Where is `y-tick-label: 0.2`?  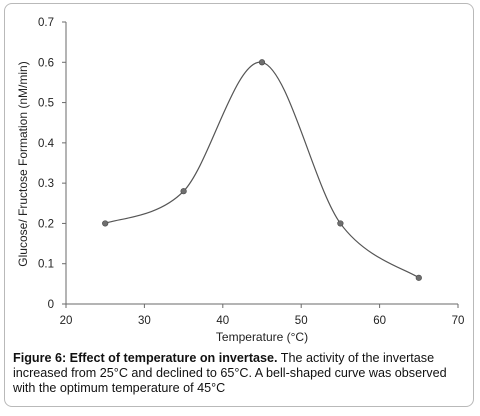 y-tick-label: 0.2 is located at coordinates (46, 224).